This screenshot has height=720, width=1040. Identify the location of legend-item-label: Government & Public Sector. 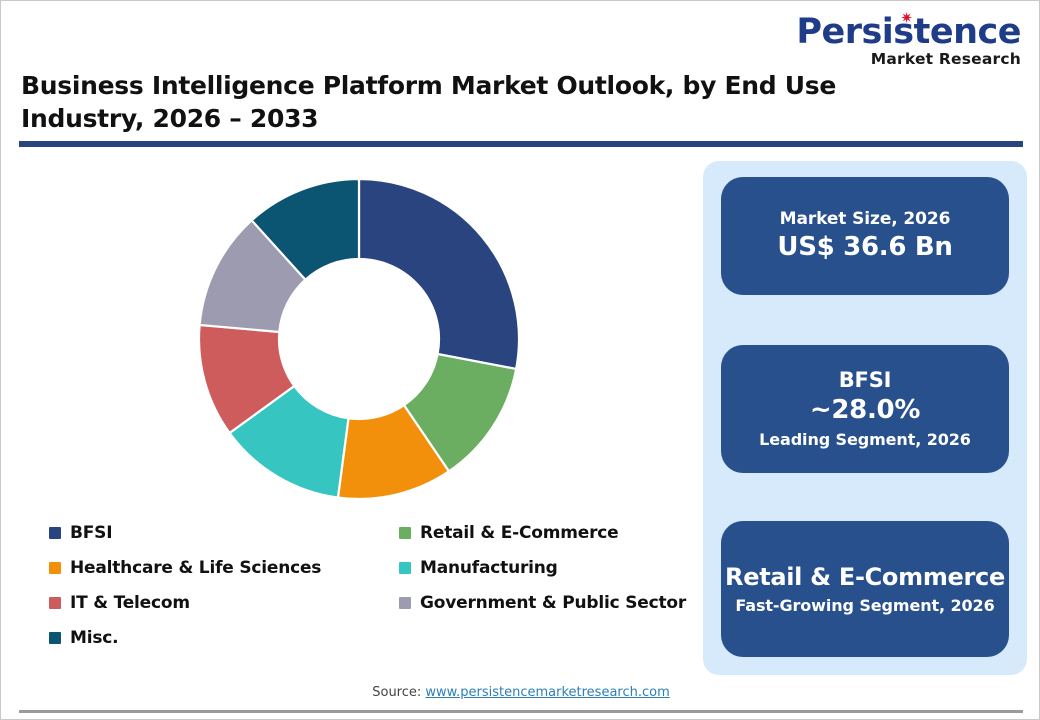
(553, 602).